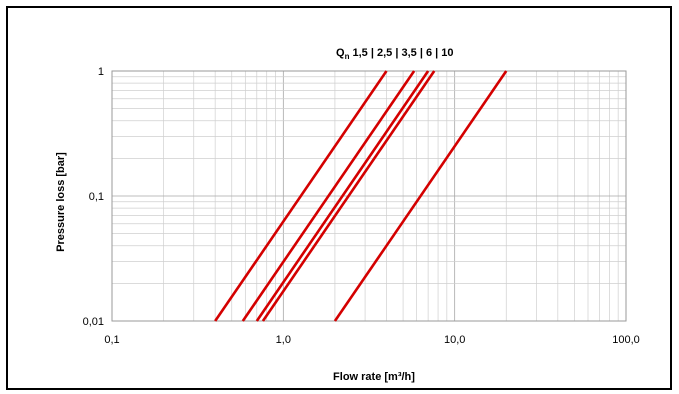  What do you see at coordinates (340, 53) in the screenshot?
I see `title-prefix: Q` at bounding box center [340, 53].